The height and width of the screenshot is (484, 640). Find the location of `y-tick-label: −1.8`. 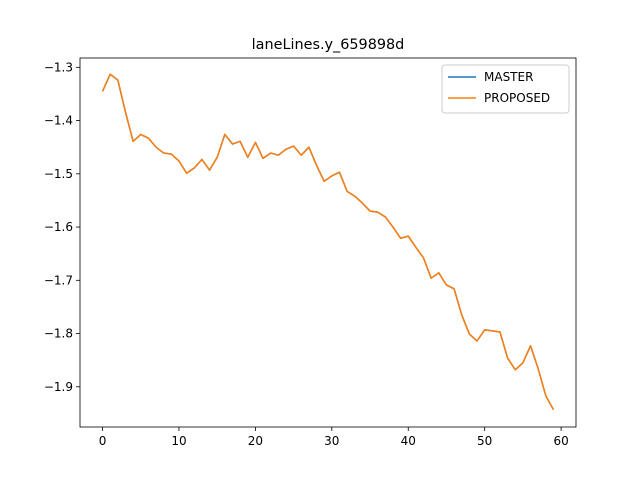

y-tick-label: −1.8 is located at coordinates (58, 334).